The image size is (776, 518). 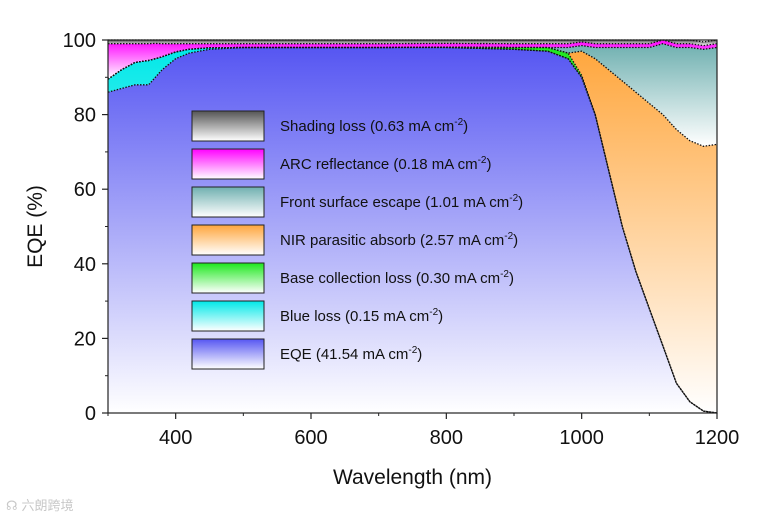 I want to click on y-tick-label: 80, so click(x=85, y=116).